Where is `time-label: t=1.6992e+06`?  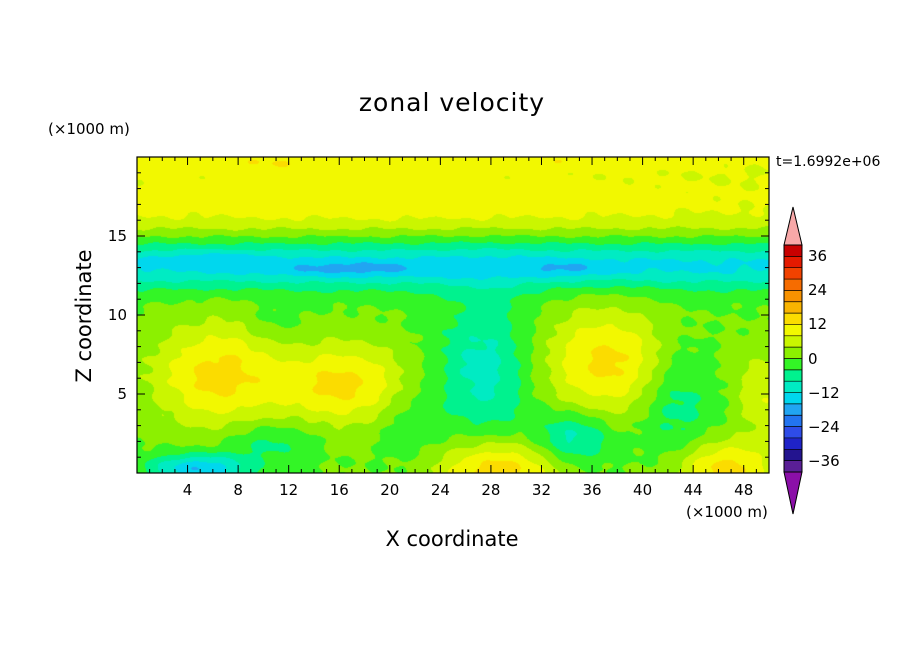 time-label: t=1.6992e+06 is located at coordinates (828, 162).